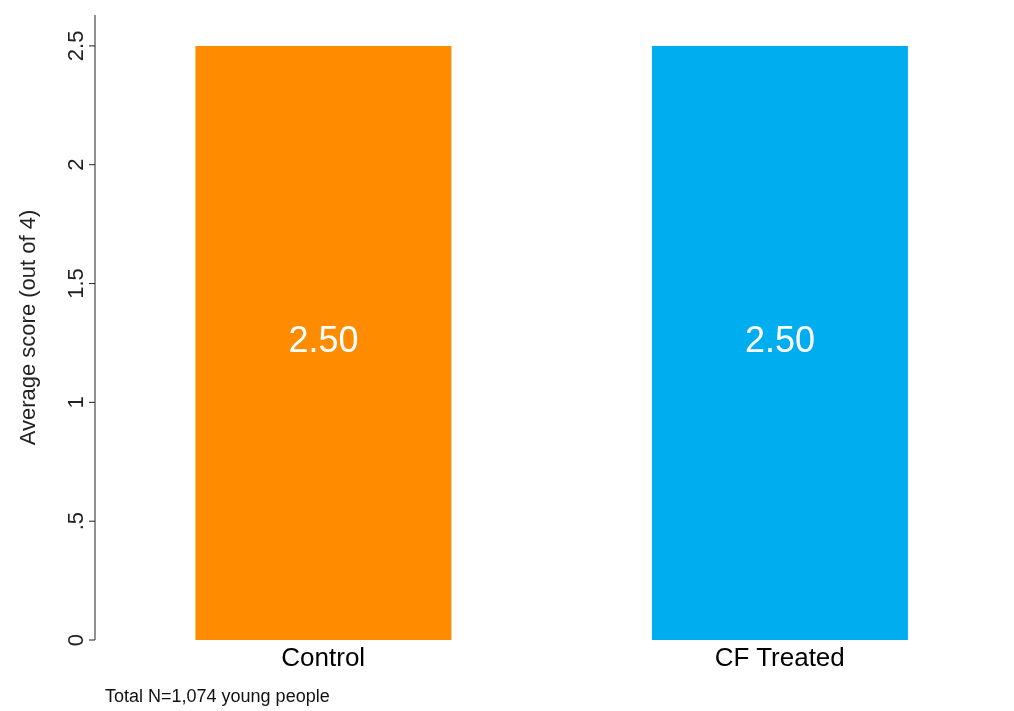 This screenshot has height=711, width=1014. What do you see at coordinates (779, 657) in the screenshot?
I see `x-tick-label: CF Treated` at bounding box center [779, 657].